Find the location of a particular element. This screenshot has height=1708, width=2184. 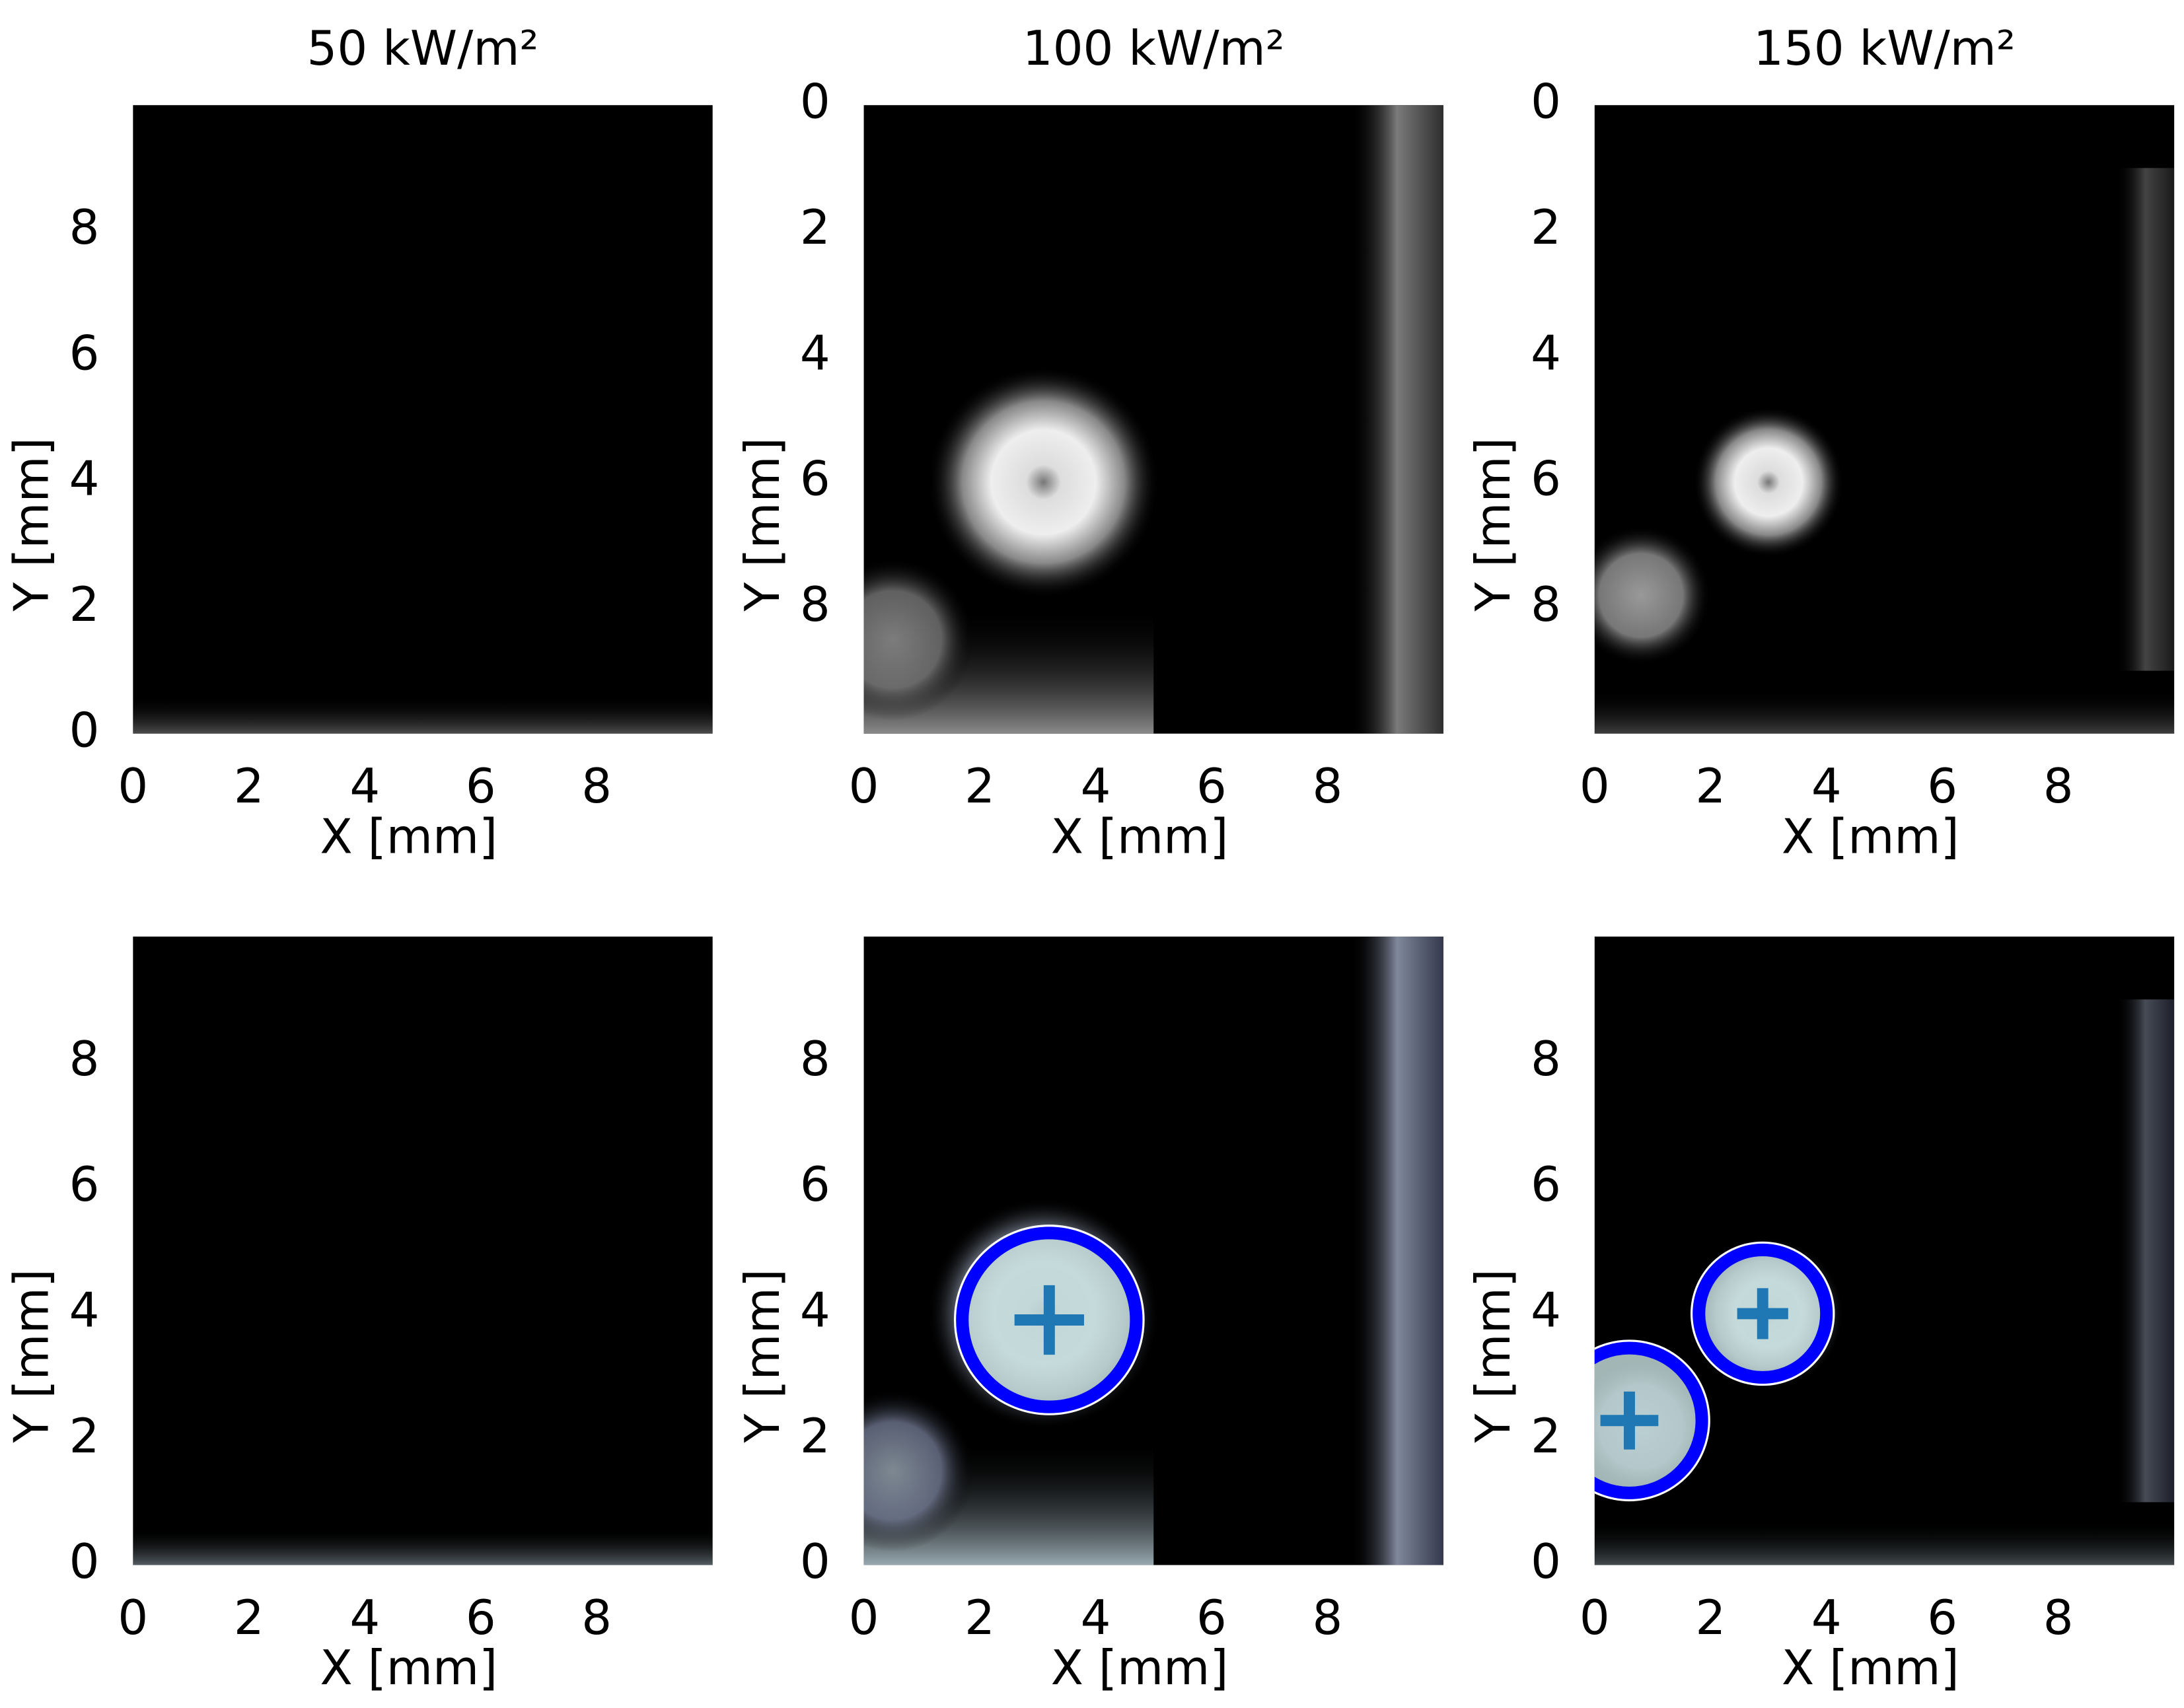

panel-title: 50 kW/m² is located at coordinates (423, 48).